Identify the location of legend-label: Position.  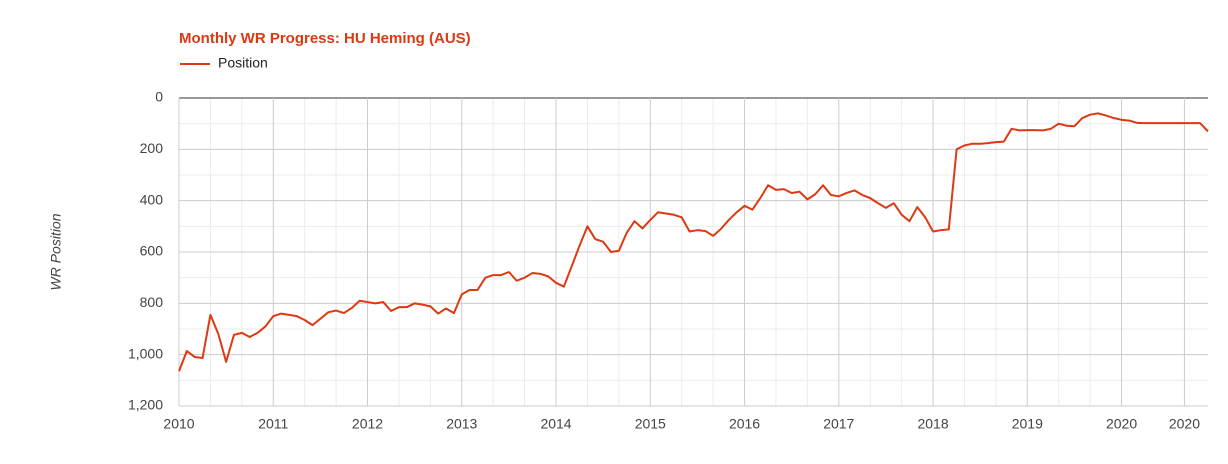
(243, 63).